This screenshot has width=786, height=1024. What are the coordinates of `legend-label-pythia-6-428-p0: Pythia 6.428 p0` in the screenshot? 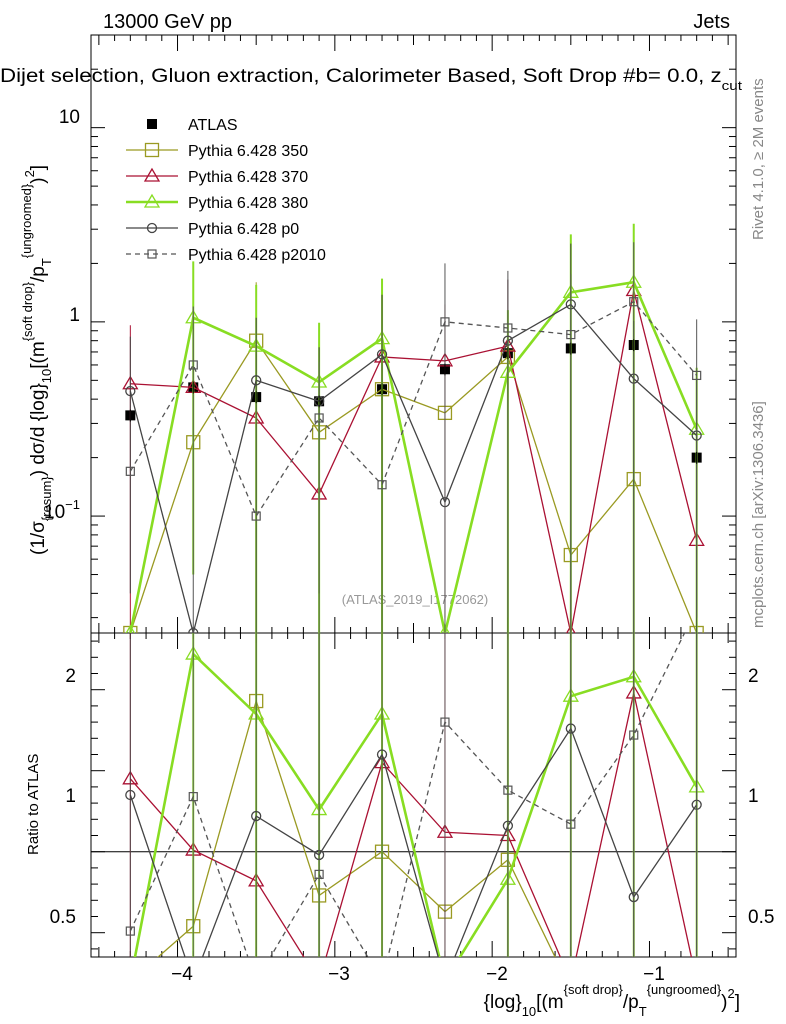 It's located at (243, 229).